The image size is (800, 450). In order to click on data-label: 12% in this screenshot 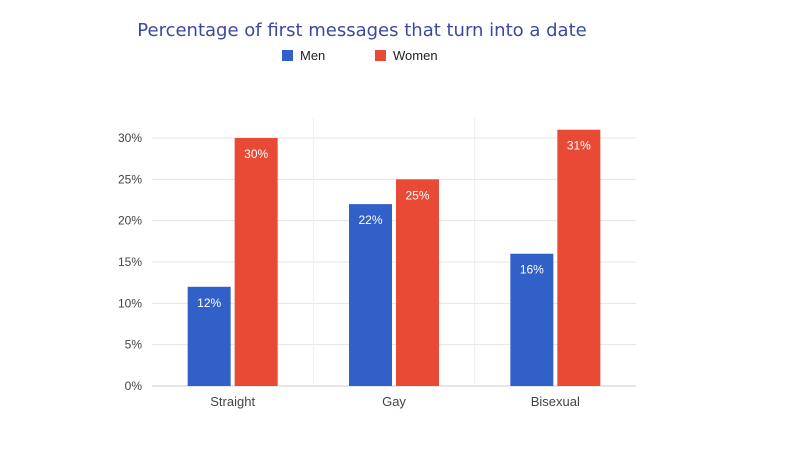, I will do `click(209, 303)`.